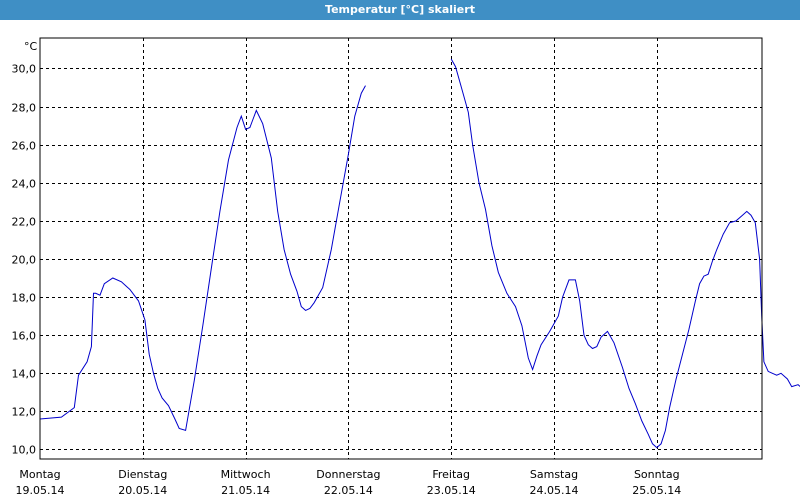 This screenshot has width=800, height=500. Describe the element at coordinates (451, 474) in the screenshot. I see `x-tick-weekday: Freitag` at that location.